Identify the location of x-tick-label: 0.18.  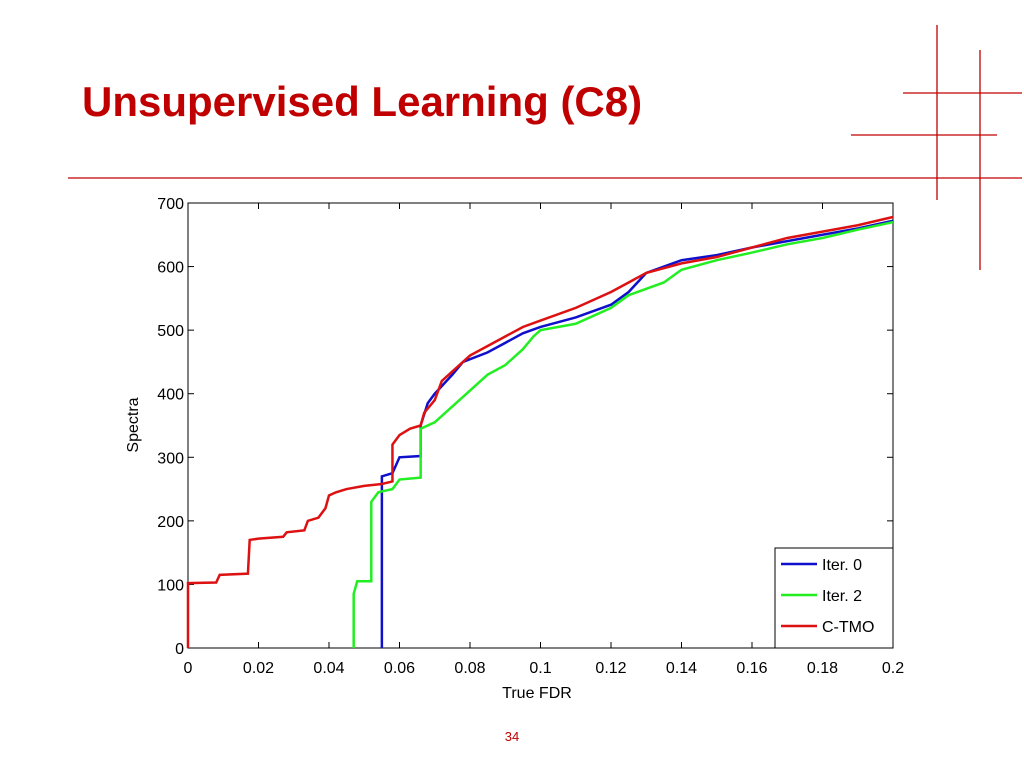
(822, 668).